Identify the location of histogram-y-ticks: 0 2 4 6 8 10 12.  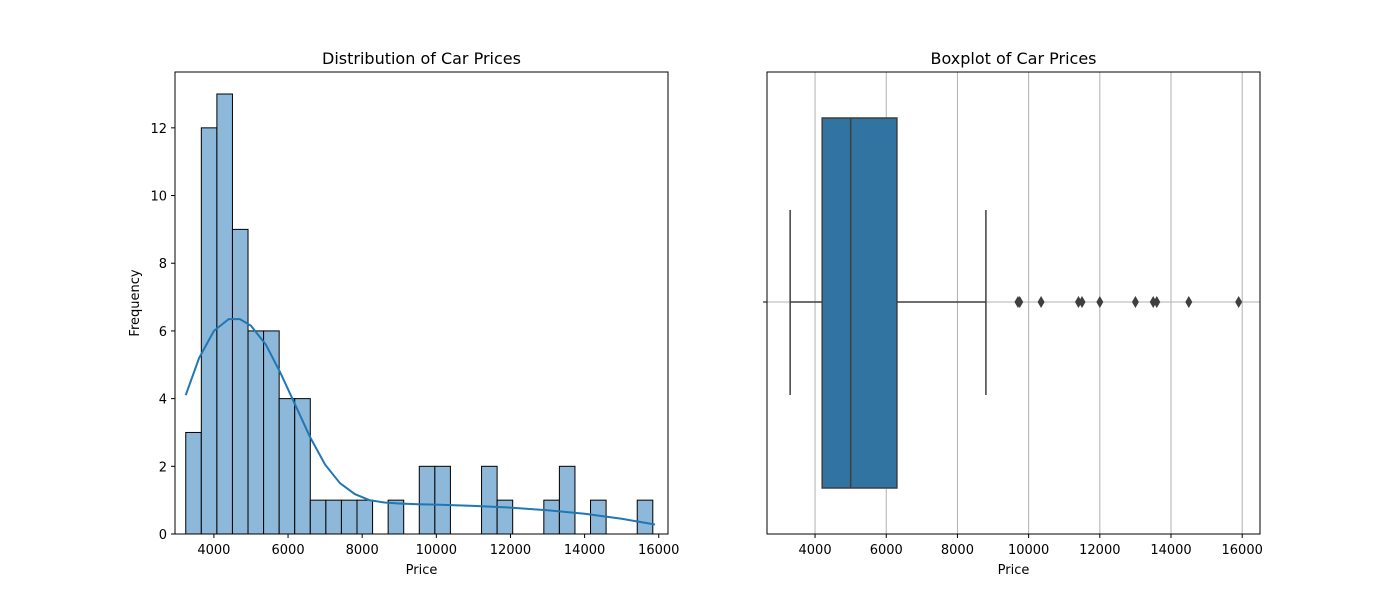
(162, 332).